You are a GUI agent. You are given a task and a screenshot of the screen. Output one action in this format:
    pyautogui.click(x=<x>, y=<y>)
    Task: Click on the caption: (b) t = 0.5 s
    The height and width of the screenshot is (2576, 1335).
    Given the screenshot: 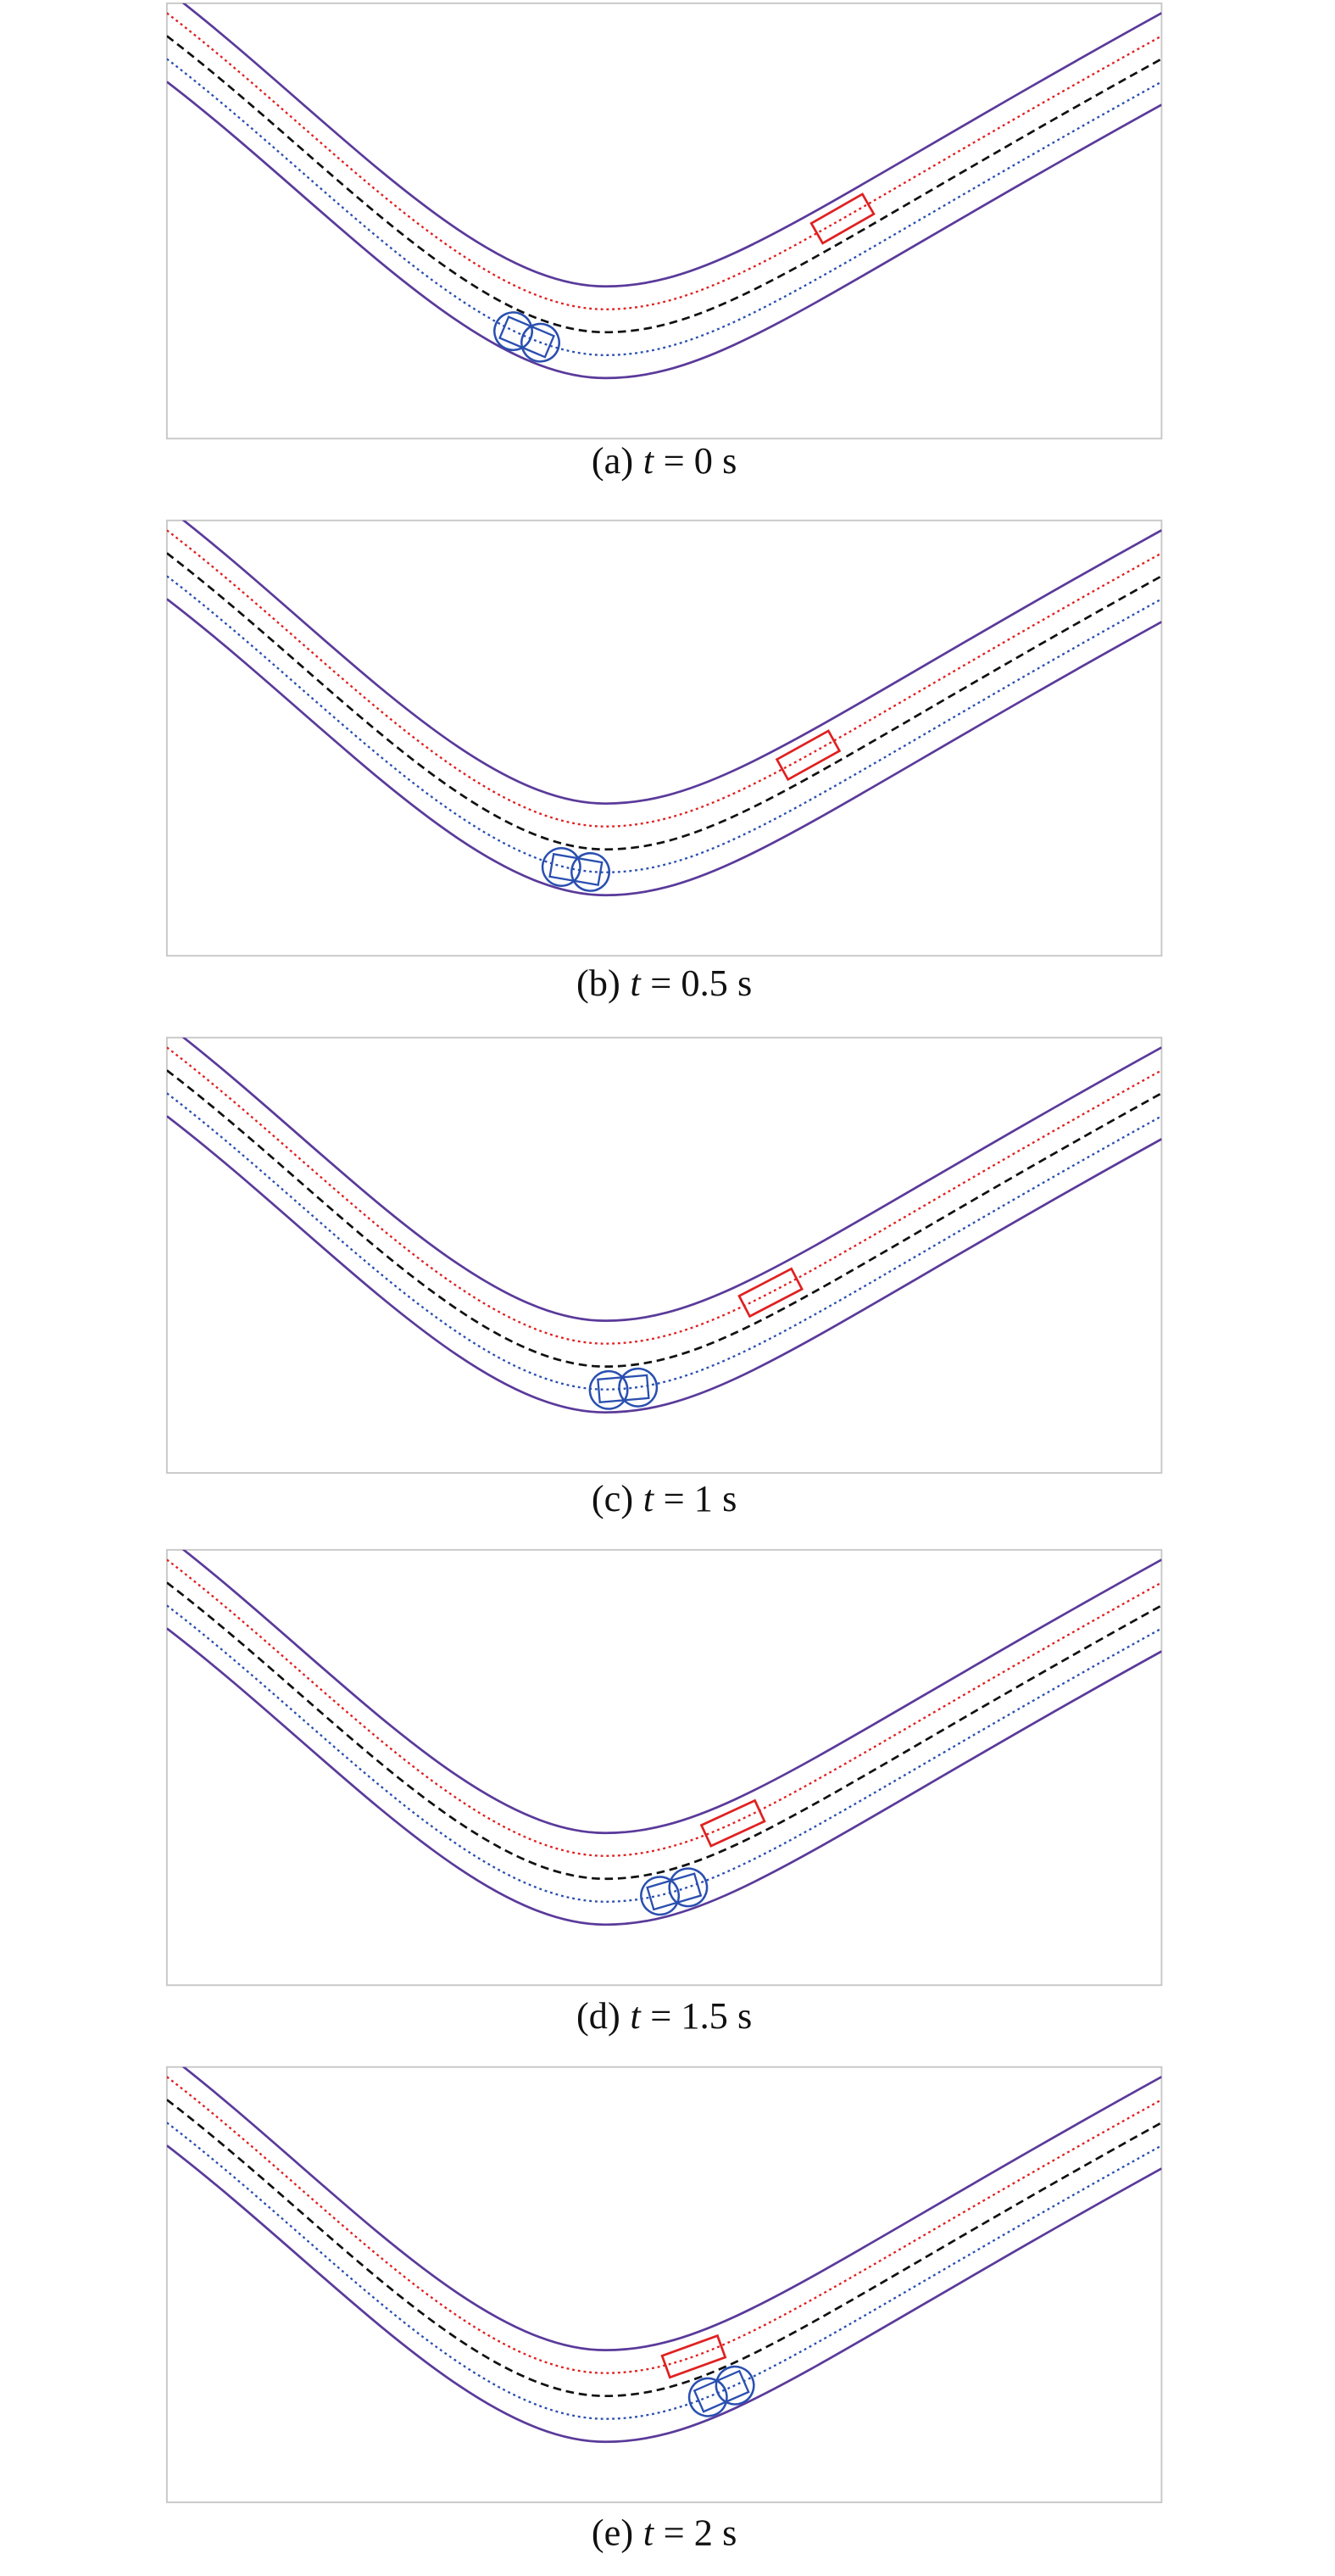 What is the action you would take?
    pyautogui.click(x=664, y=983)
    